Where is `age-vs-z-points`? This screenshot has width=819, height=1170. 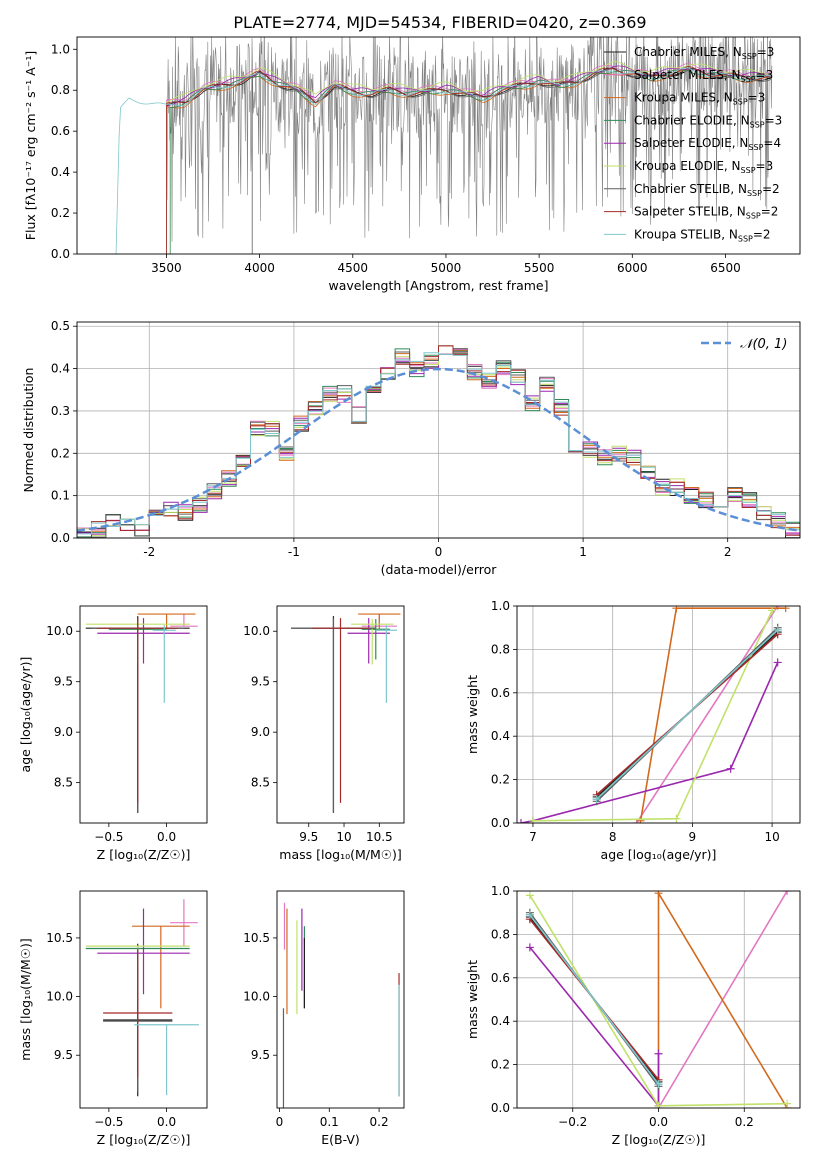 age-vs-z-points is located at coordinates (141, 713).